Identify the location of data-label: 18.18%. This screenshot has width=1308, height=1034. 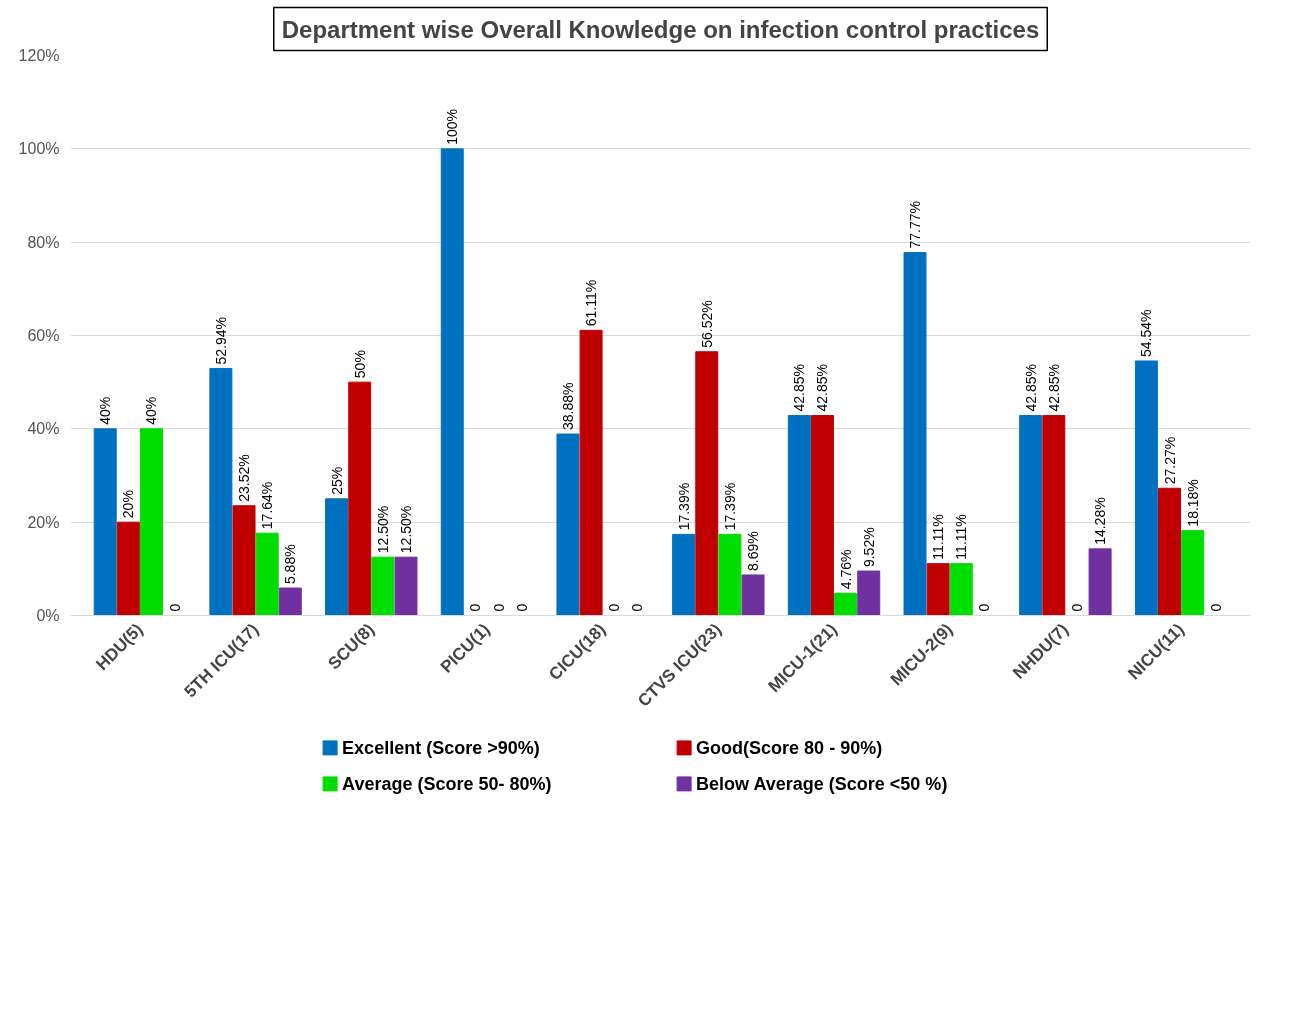
(1192, 503).